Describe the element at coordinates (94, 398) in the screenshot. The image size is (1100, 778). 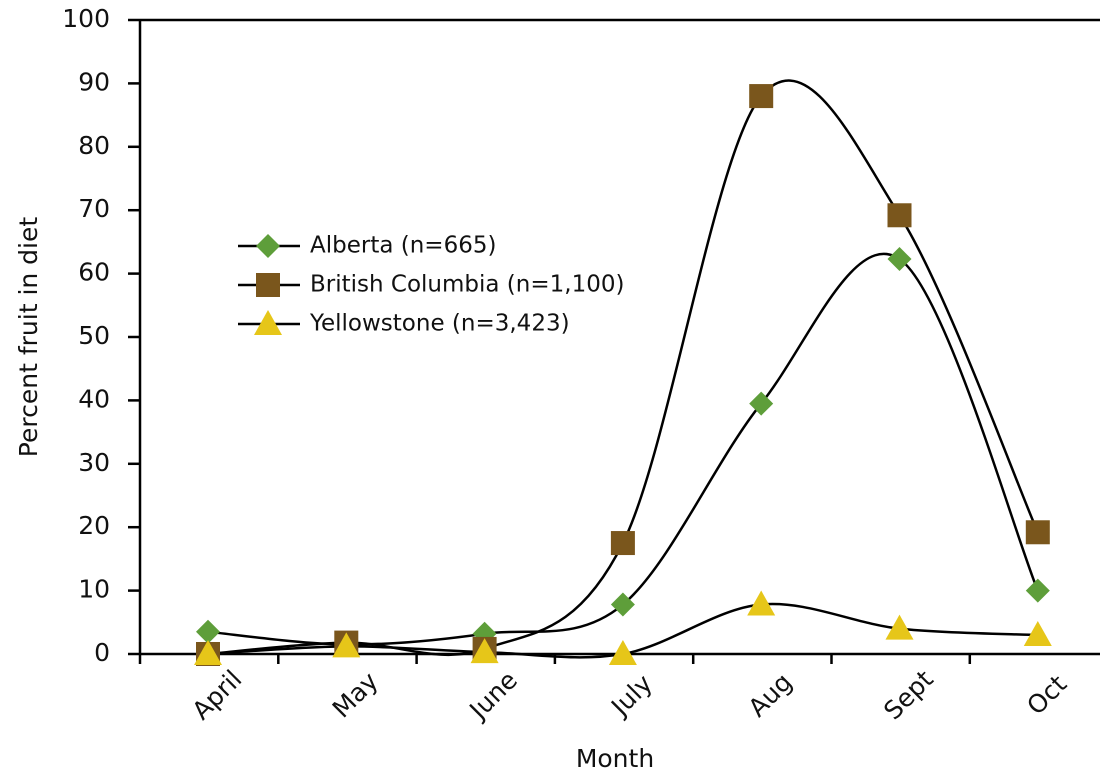
I see `y-tick-label: 40` at that location.